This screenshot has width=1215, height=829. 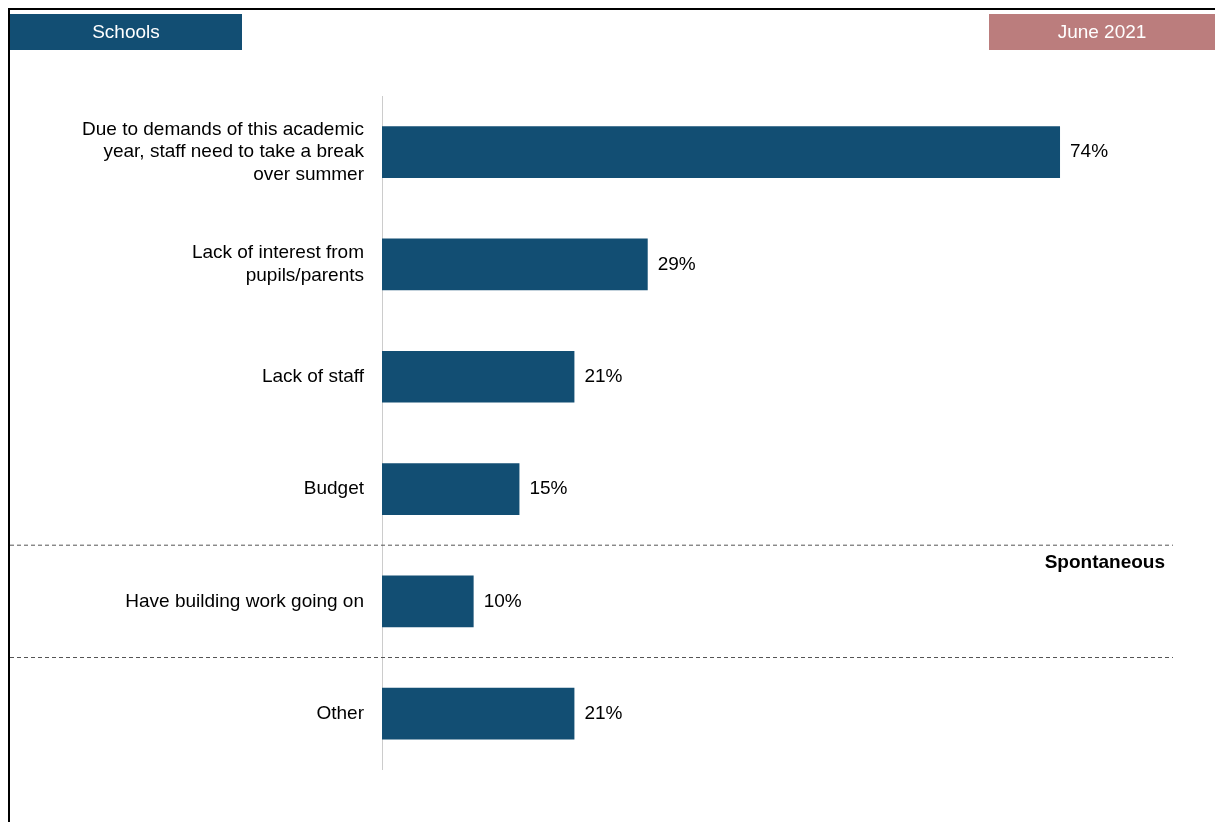 I want to click on y-tick-label: Other, so click(x=340, y=712).